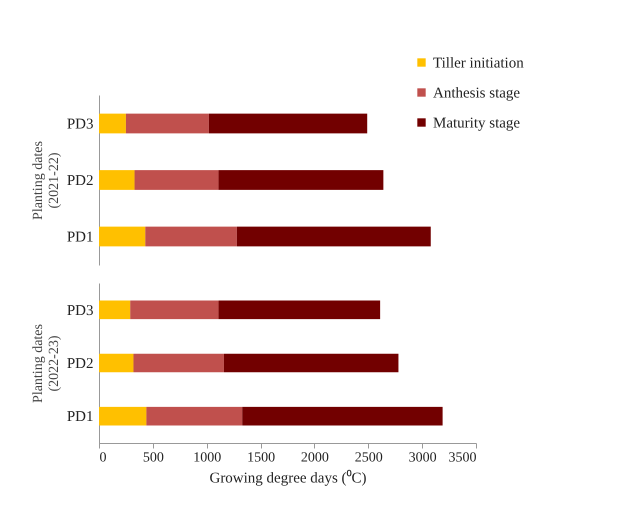  Describe the element at coordinates (207, 458) in the screenshot. I see `x-tick-label: 1000` at that location.